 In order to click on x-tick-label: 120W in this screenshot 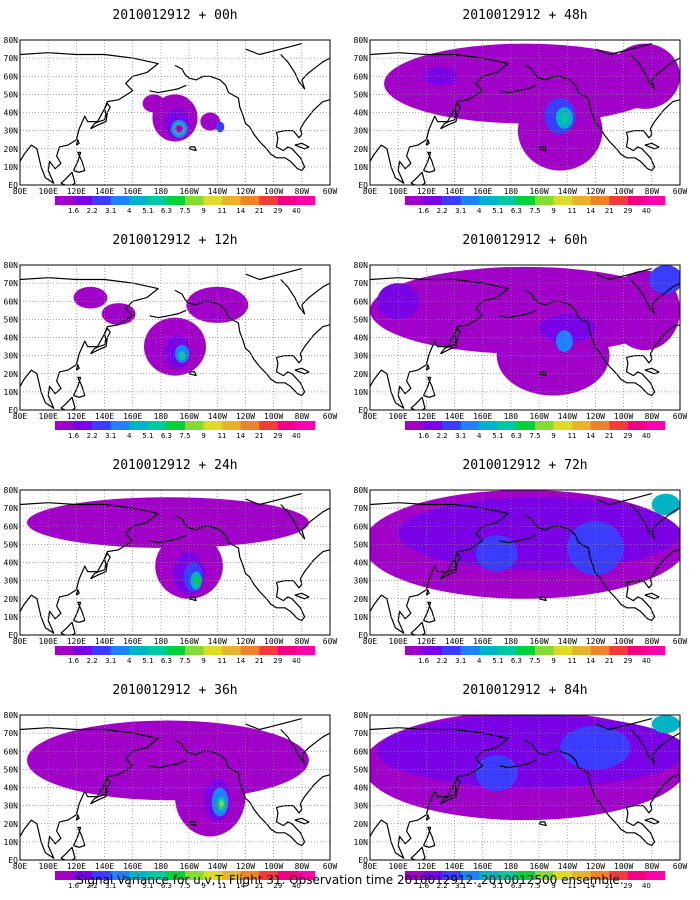, I will do `click(245, 191)`.